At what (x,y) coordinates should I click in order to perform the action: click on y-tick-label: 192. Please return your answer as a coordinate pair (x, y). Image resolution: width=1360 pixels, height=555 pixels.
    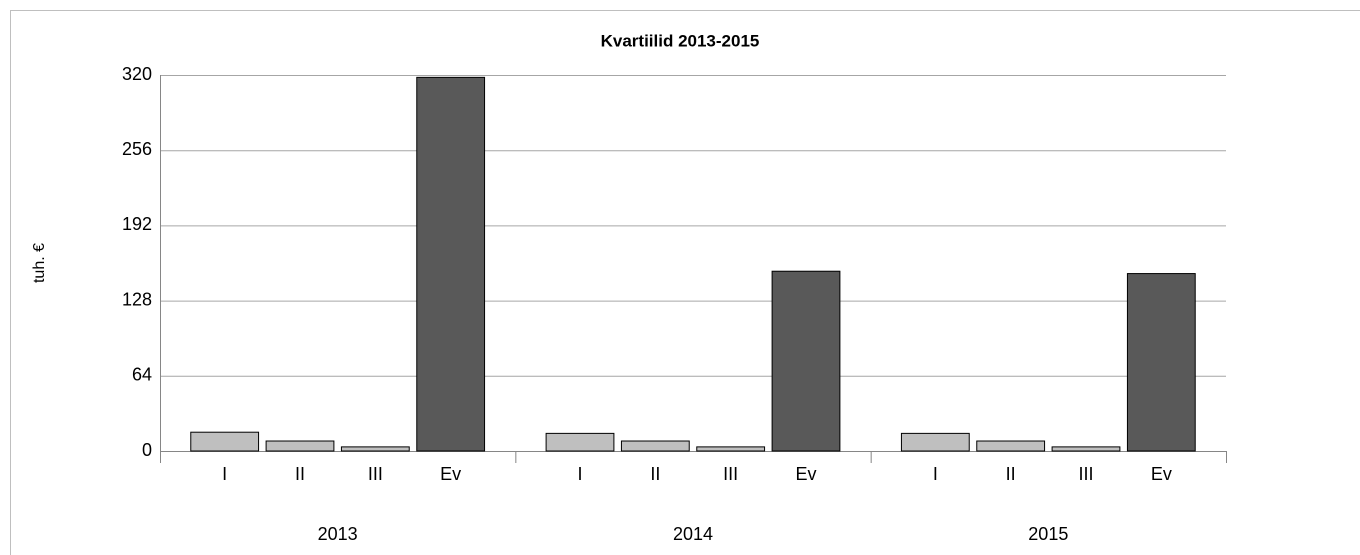
    Looking at the image, I should click on (137, 224).